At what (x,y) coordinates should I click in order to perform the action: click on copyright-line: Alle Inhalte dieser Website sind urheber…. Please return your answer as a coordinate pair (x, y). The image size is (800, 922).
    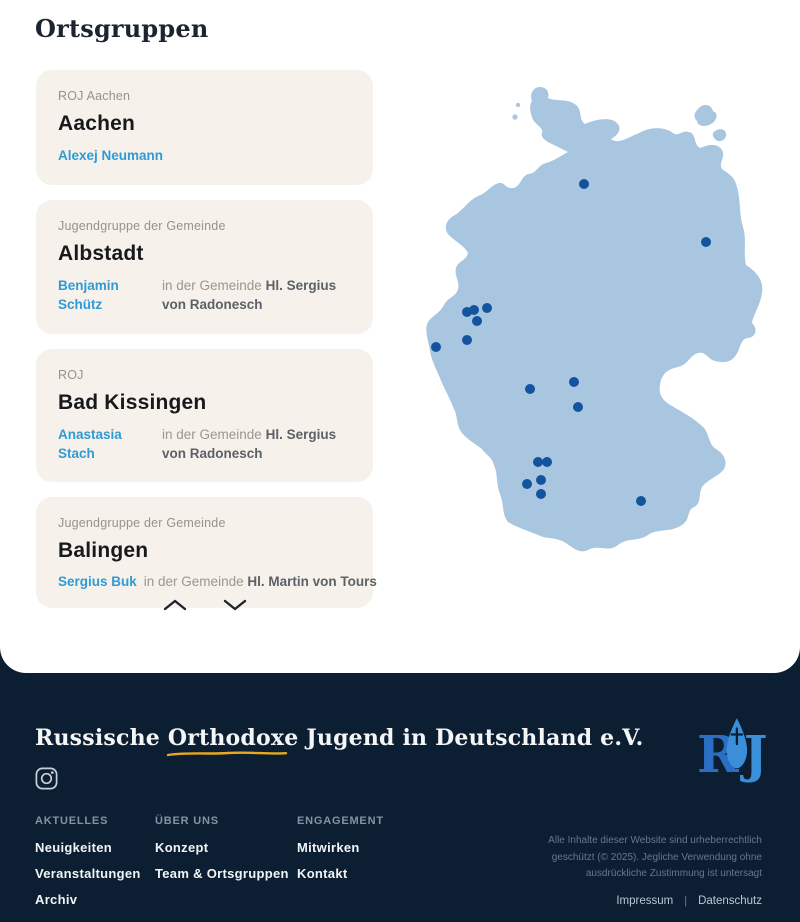
    Looking at the image, I should click on (655, 840).